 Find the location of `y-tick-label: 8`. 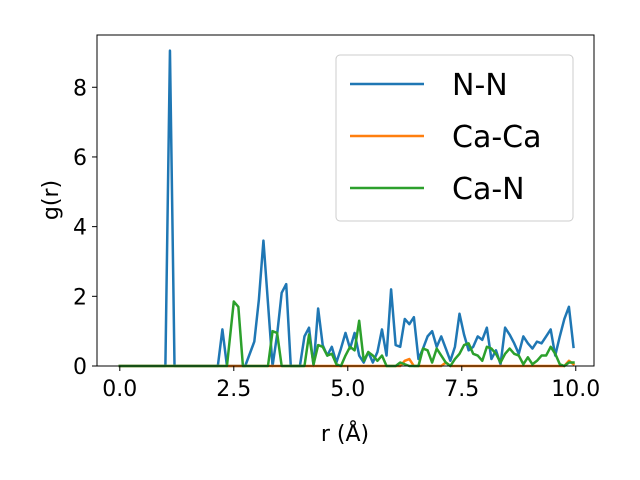

y-tick-label: 8 is located at coordinates (80, 88).